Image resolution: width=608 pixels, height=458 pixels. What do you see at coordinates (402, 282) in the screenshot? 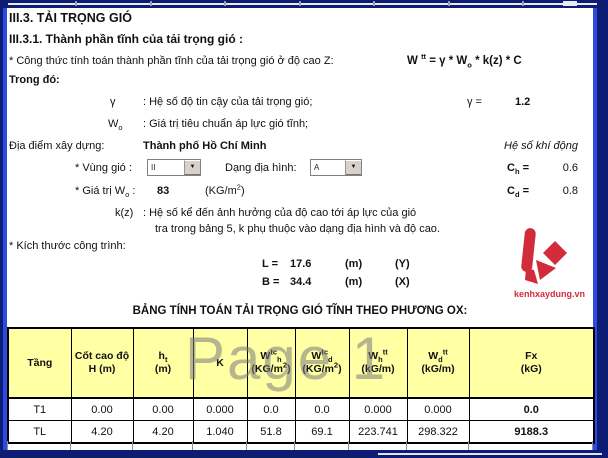
I see `dim-B-axis: (X)` at bounding box center [402, 282].